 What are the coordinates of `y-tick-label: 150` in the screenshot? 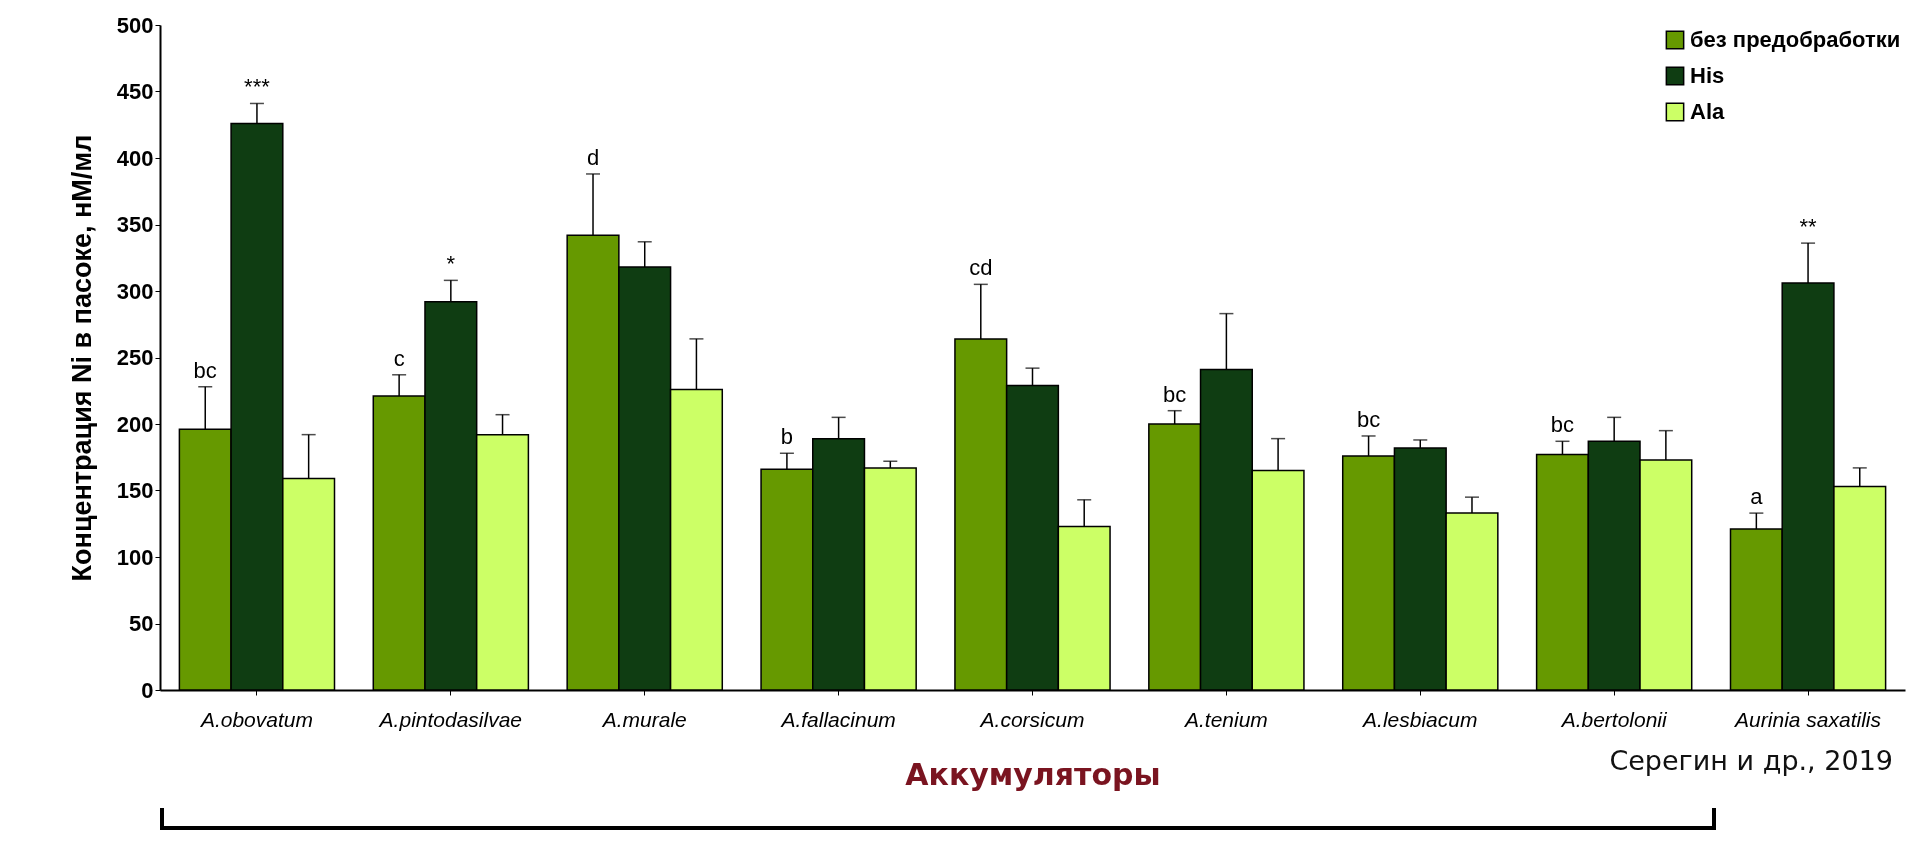 It's located at (135, 490).